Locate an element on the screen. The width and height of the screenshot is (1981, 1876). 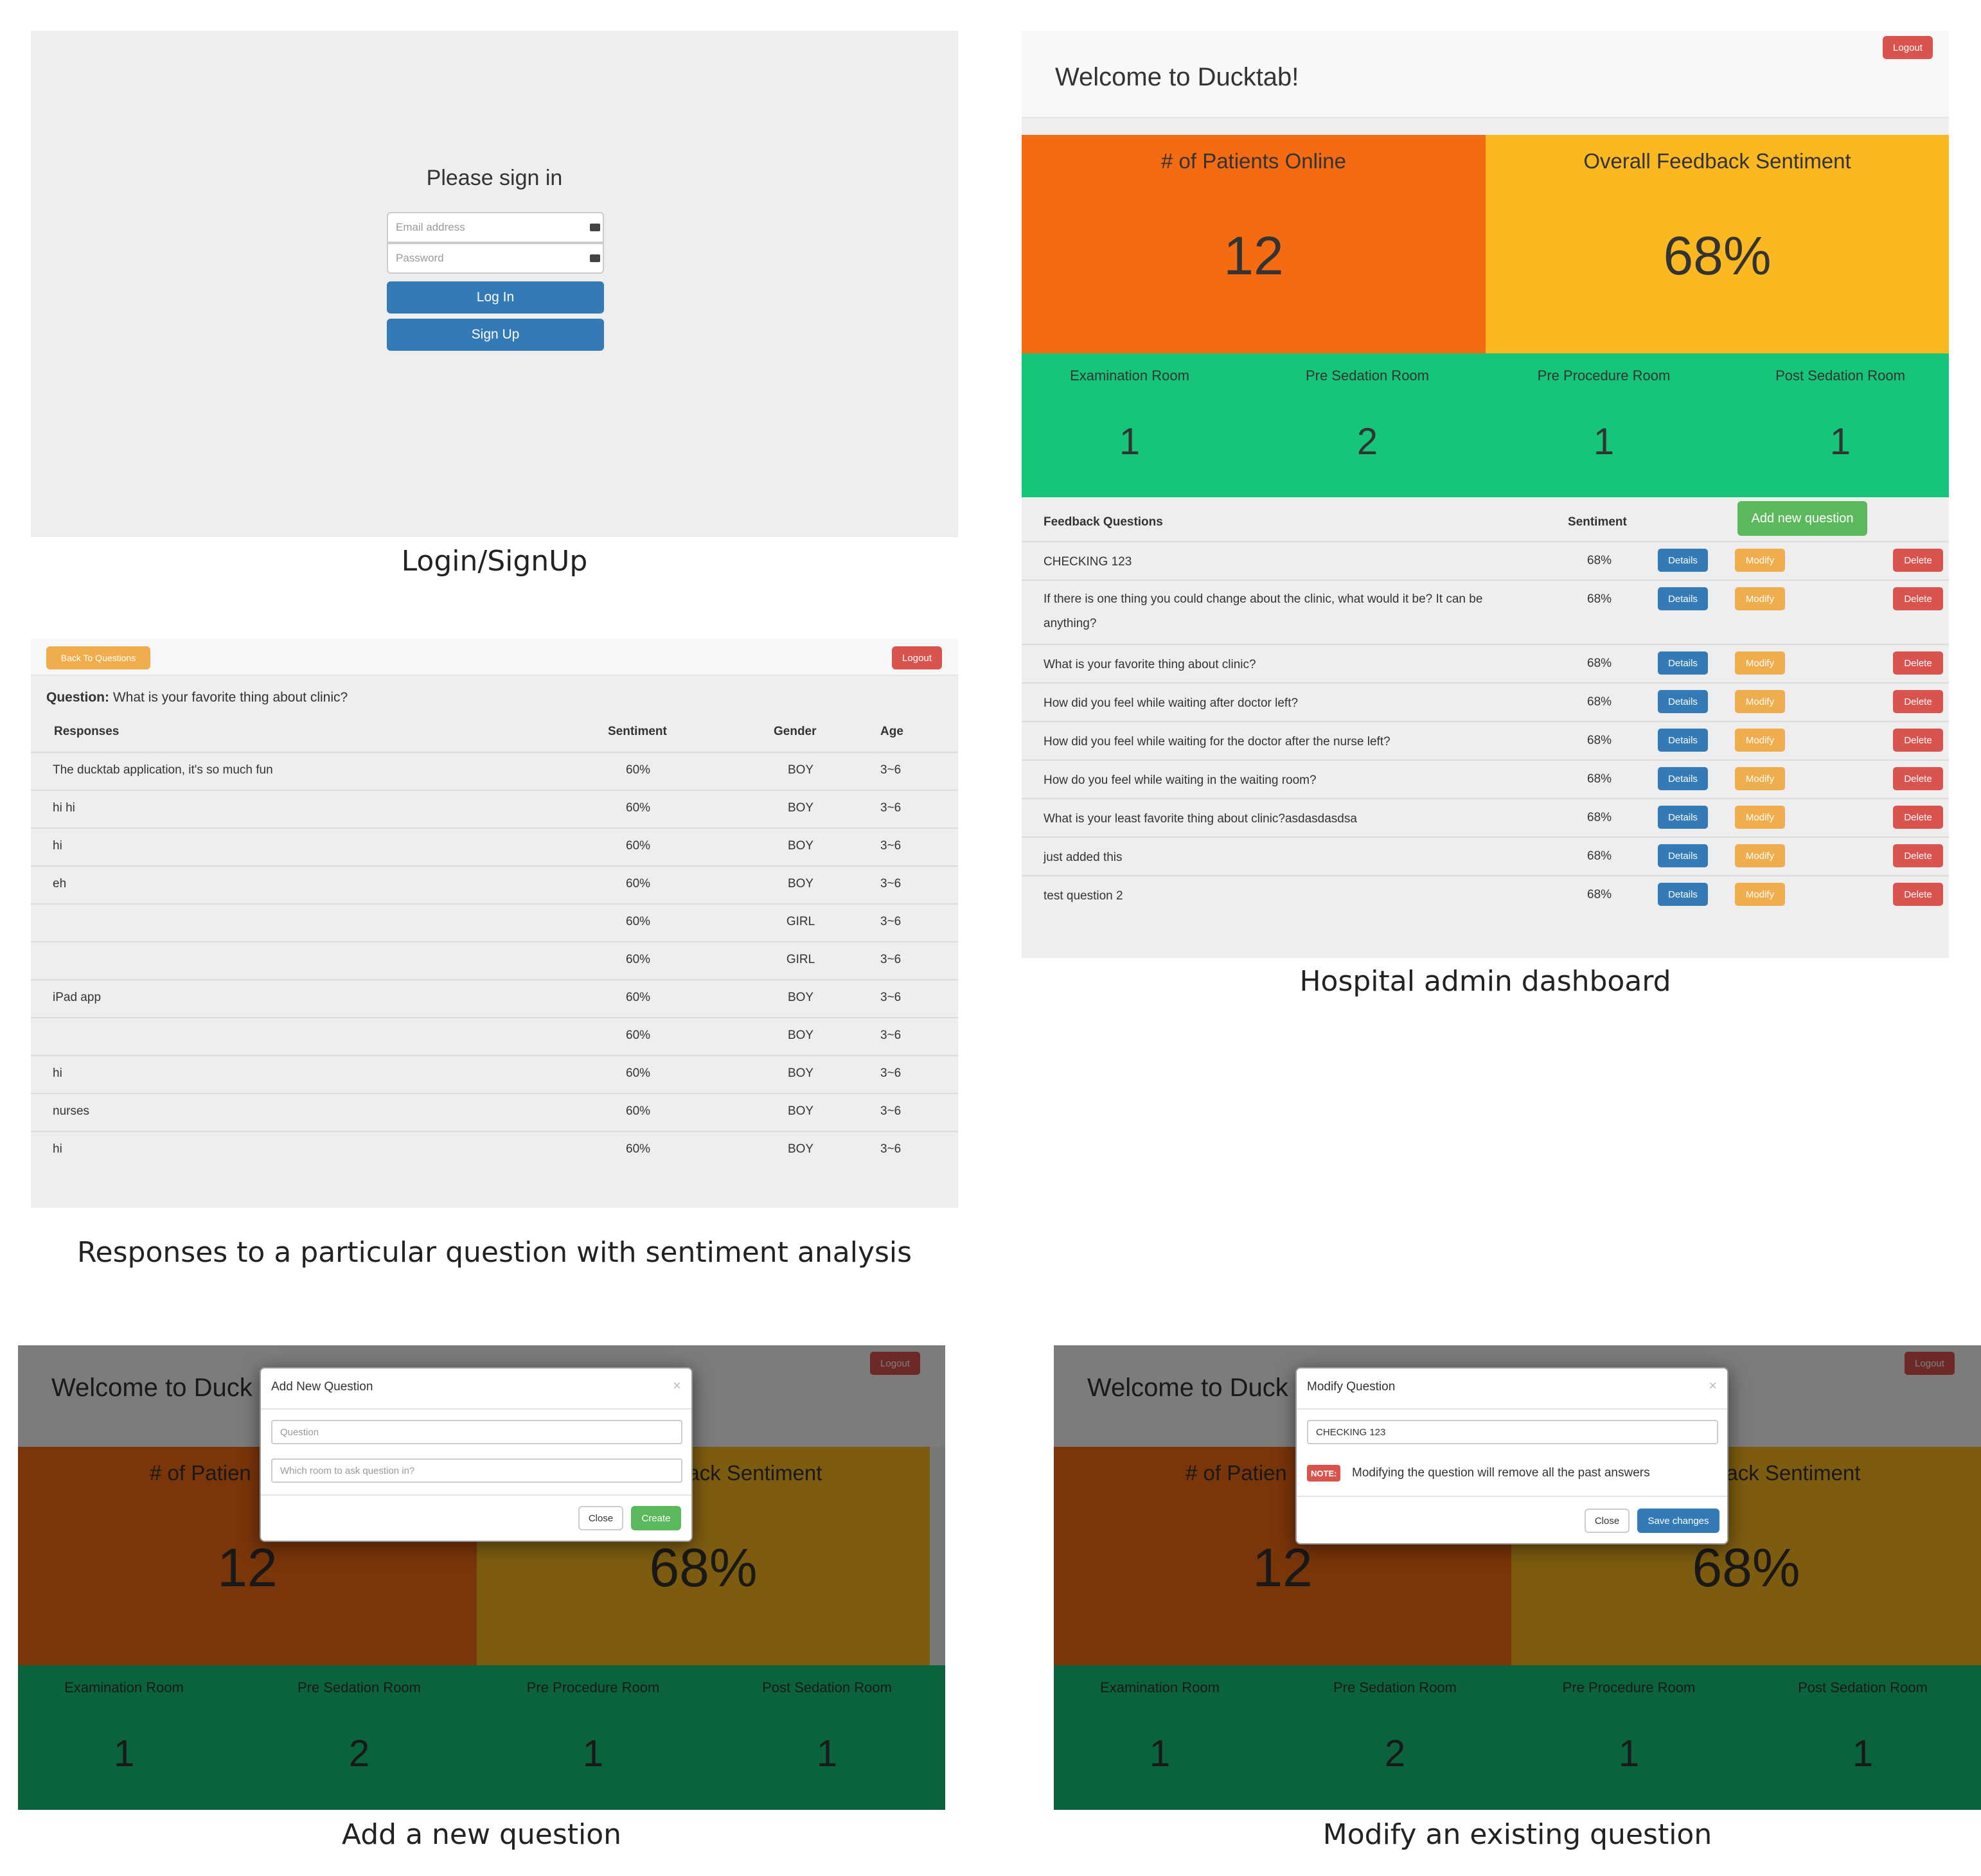
response-row: iPad app 60% BOY 3~6 is located at coordinates (495, 997).